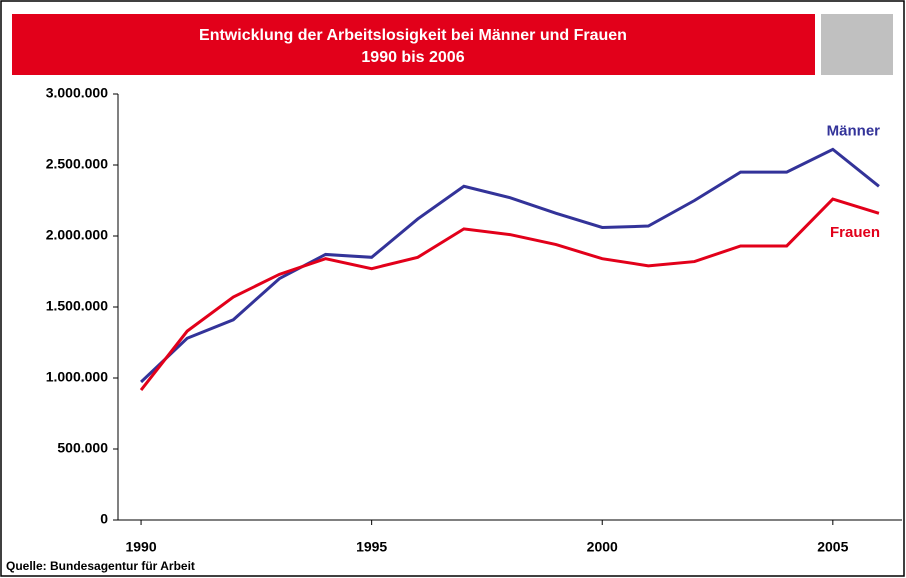 This screenshot has width=906, height=578. Describe the element at coordinates (77, 306) in the screenshot. I see `y-tick-label: 1.500.000` at that location.